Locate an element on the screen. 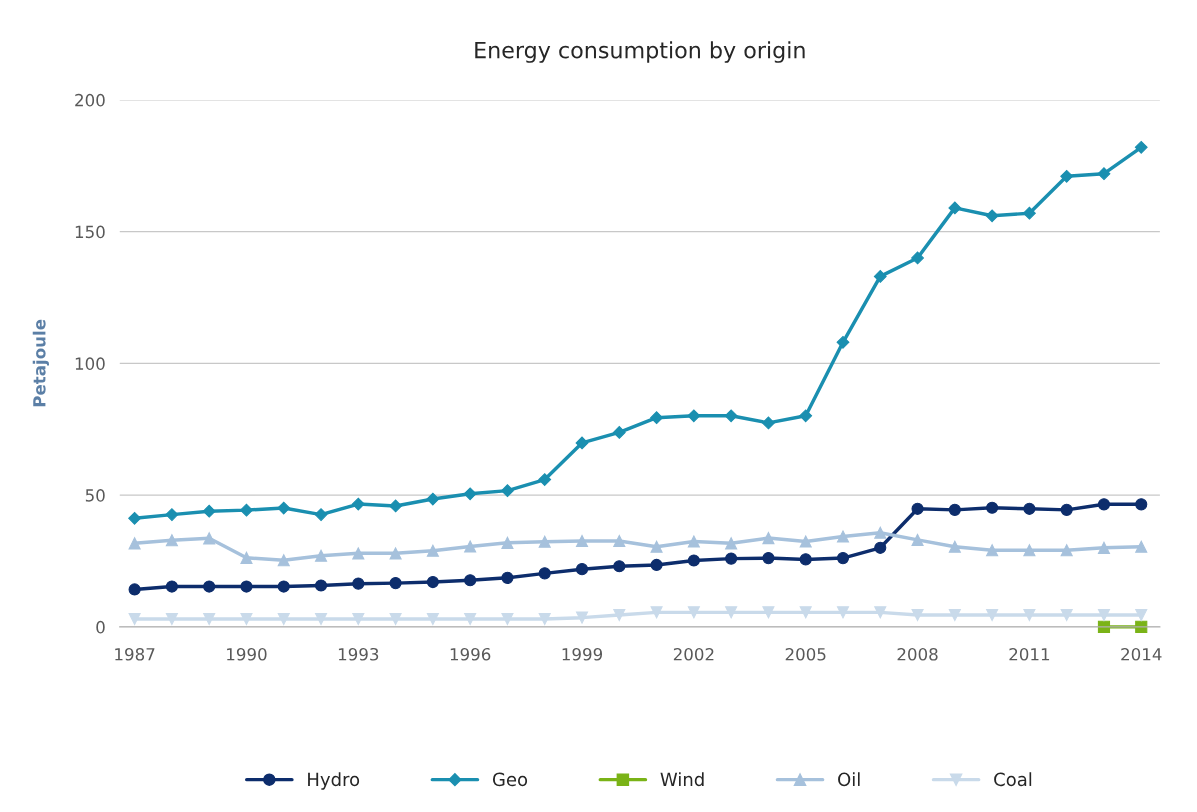 This screenshot has height=812, width=1197. y-tick-label: 0 is located at coordinates (100, 627).